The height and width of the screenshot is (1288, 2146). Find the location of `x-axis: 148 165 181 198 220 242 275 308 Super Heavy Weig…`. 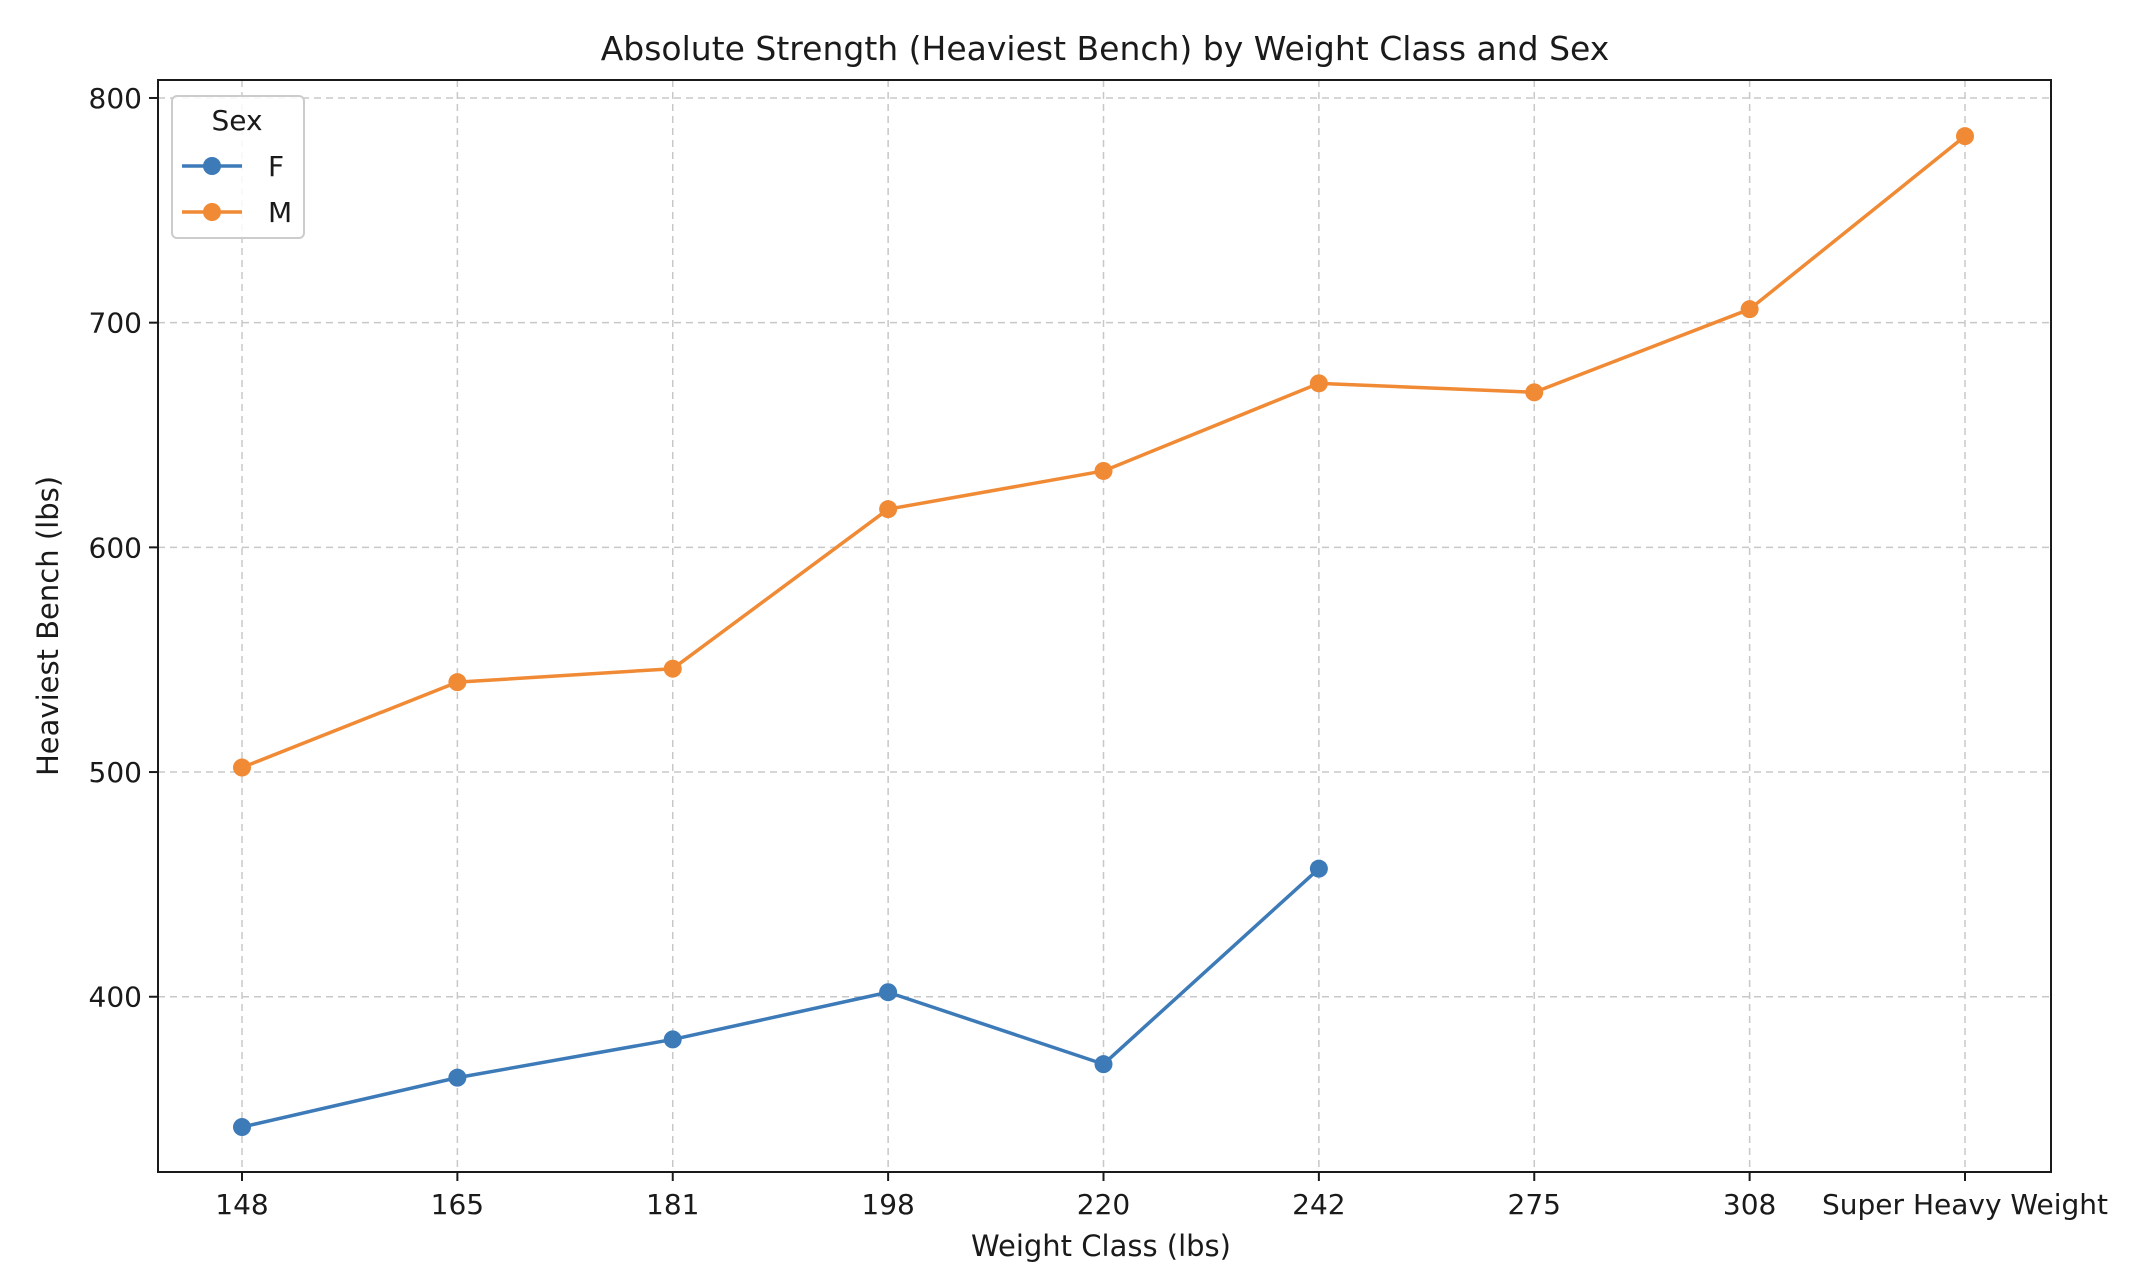

x-axis: 148 165 181 198 220 242 275 308 Super Heavy Weig… is located at coordinates (1161, 1196).